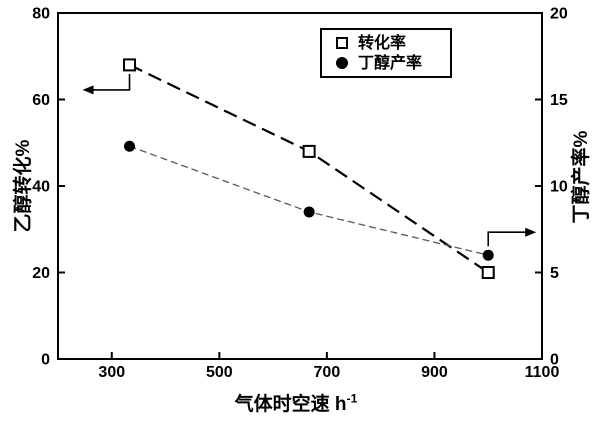 The image size is (600, 427). I want to click on y-tick-label-left: 0, so click(45, 360).